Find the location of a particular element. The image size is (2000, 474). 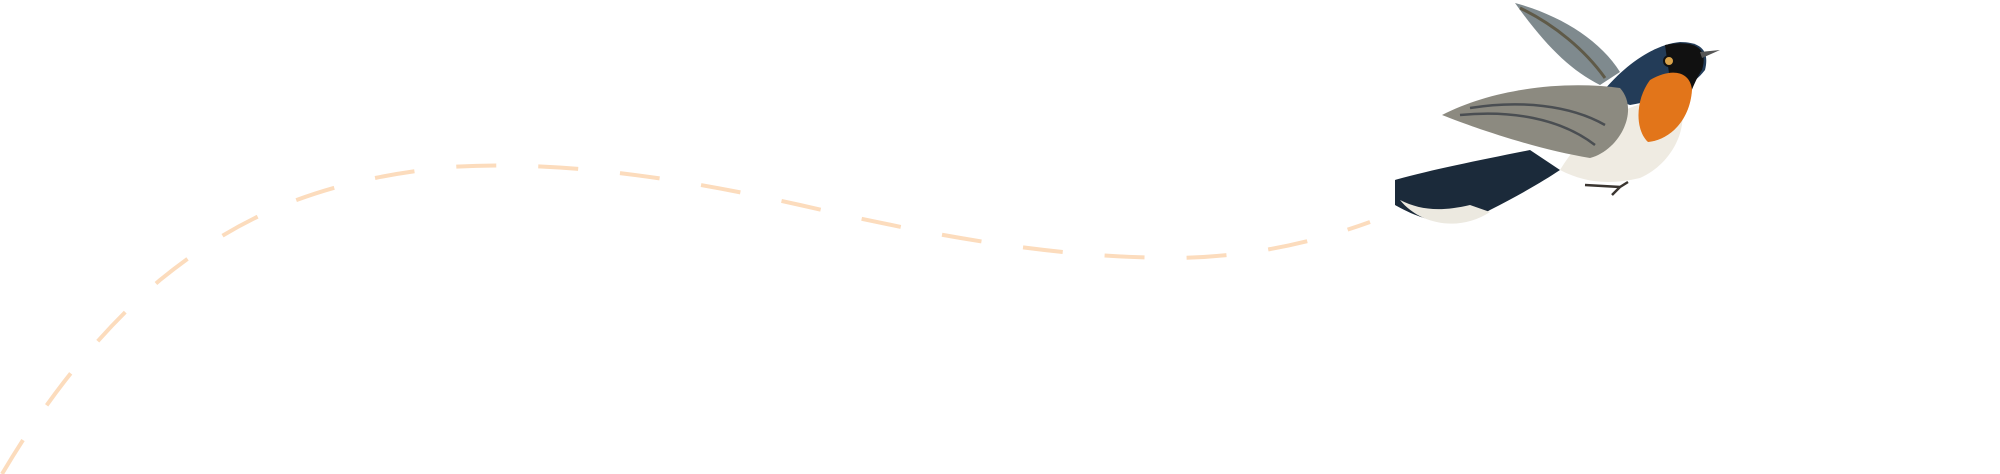

bird-lower-wing is located at coordinates (1535, 121).